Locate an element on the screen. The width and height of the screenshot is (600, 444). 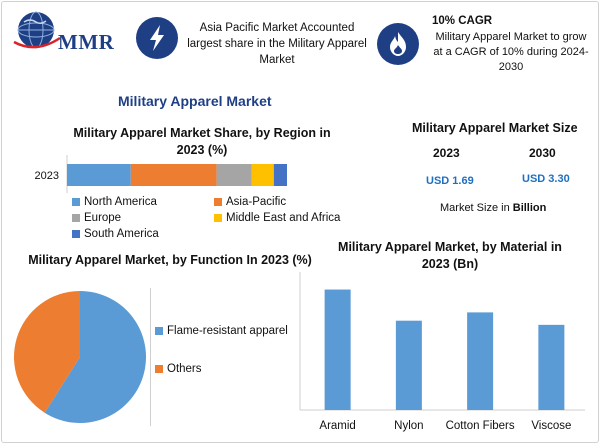
cagr-title: 10% CAGR is located at coordinates (462, 21).